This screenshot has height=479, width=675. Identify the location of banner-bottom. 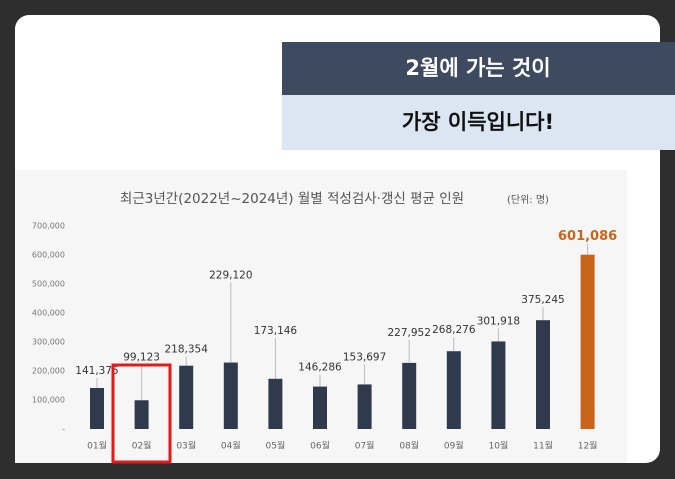
(478, 122).